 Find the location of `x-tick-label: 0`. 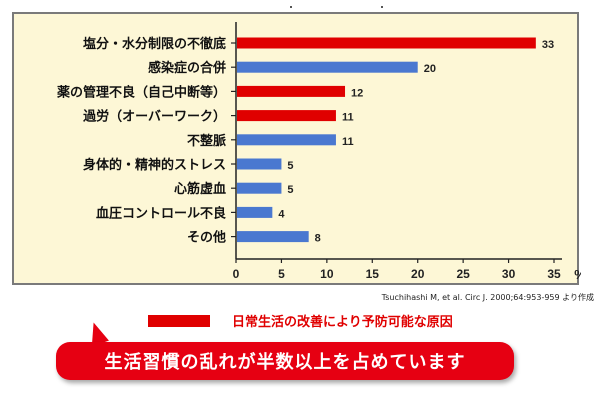

x-tick-label: 0 is located at coordinates (236, 274).